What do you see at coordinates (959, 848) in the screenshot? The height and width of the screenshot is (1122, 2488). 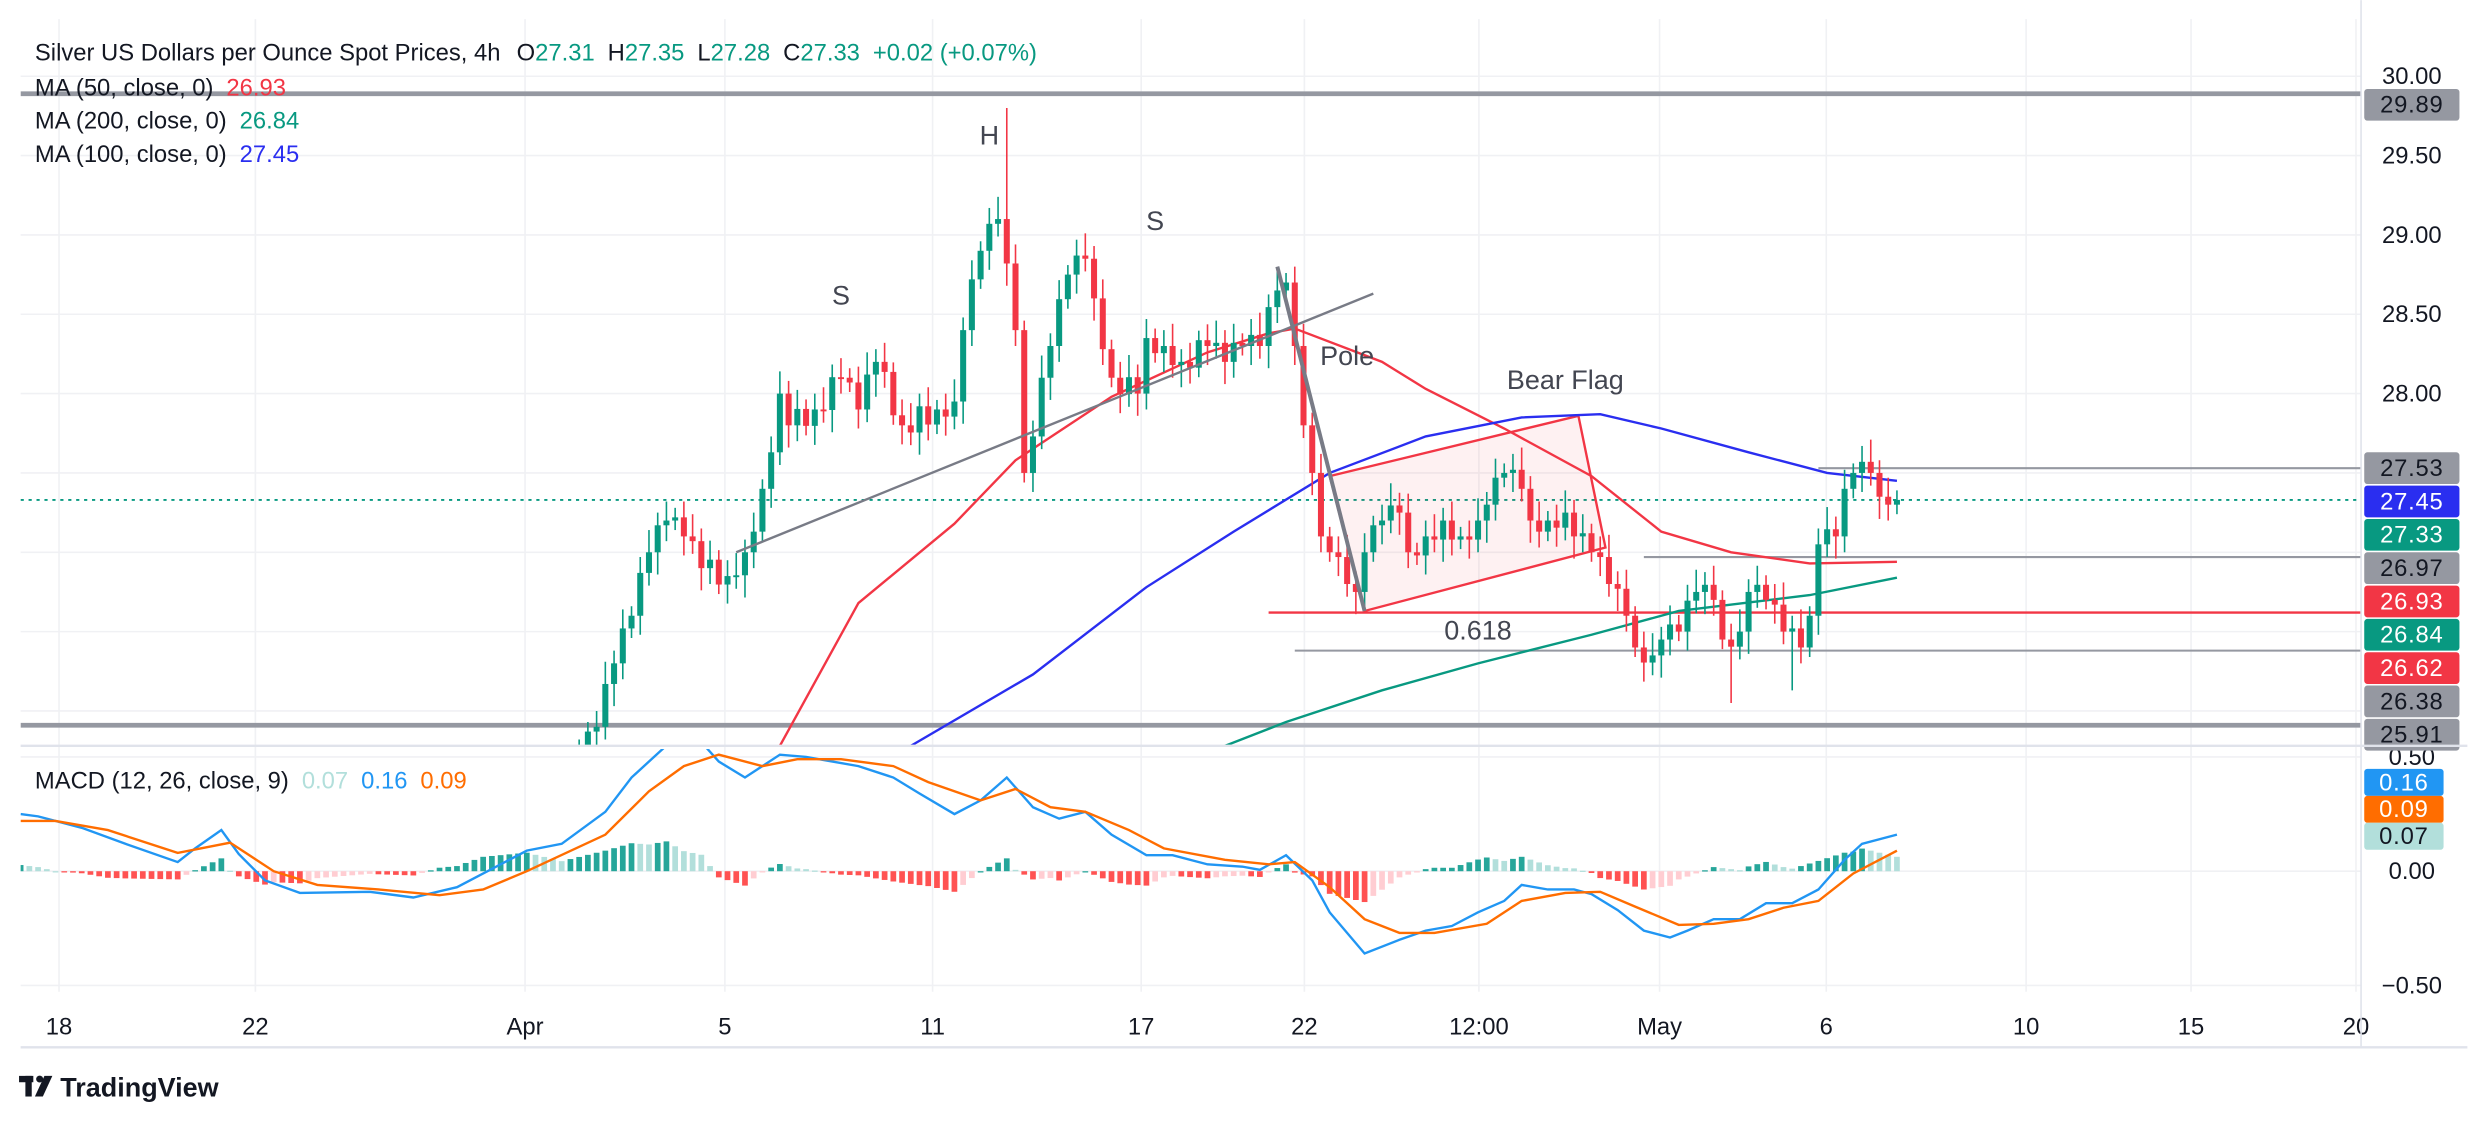 I see `macd-pane` at bounding box center [959, 848].